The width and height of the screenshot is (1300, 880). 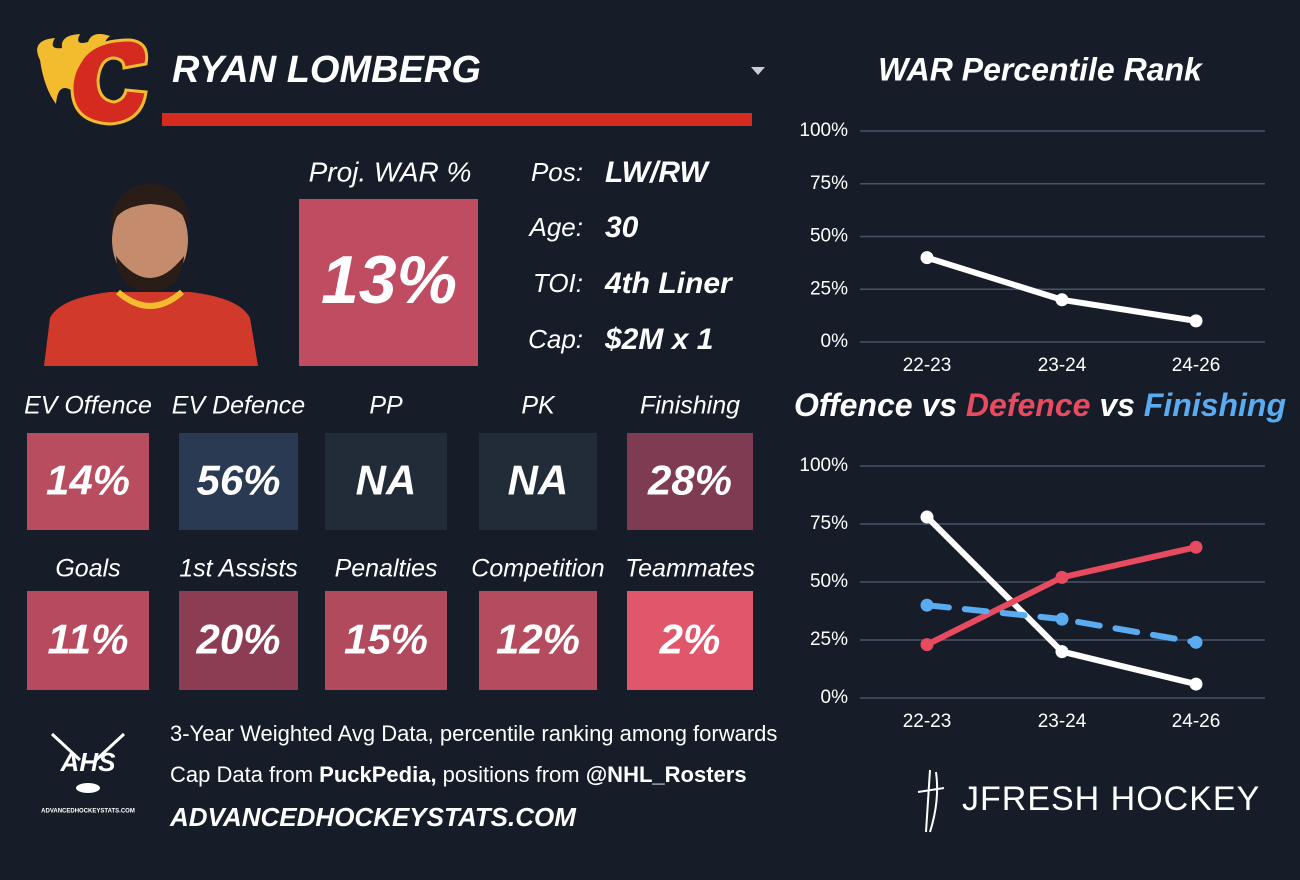 What do you see at coordinates (557, 172) in the screenshot?
I see `info-label: Pos:` at bounding box center [557, 172].